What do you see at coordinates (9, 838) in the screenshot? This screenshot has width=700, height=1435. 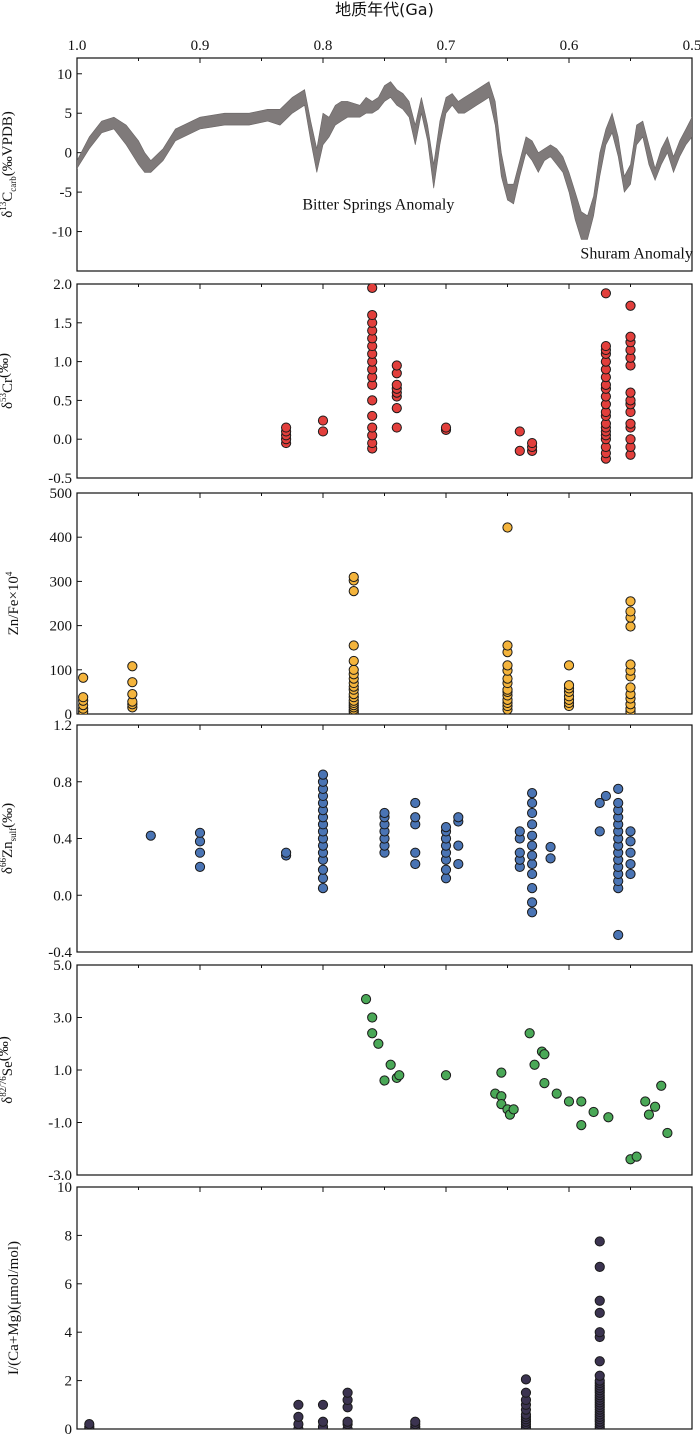 I see `y-axis-title: δ66Znsulf(‰)` at bounding box center [9, 838].